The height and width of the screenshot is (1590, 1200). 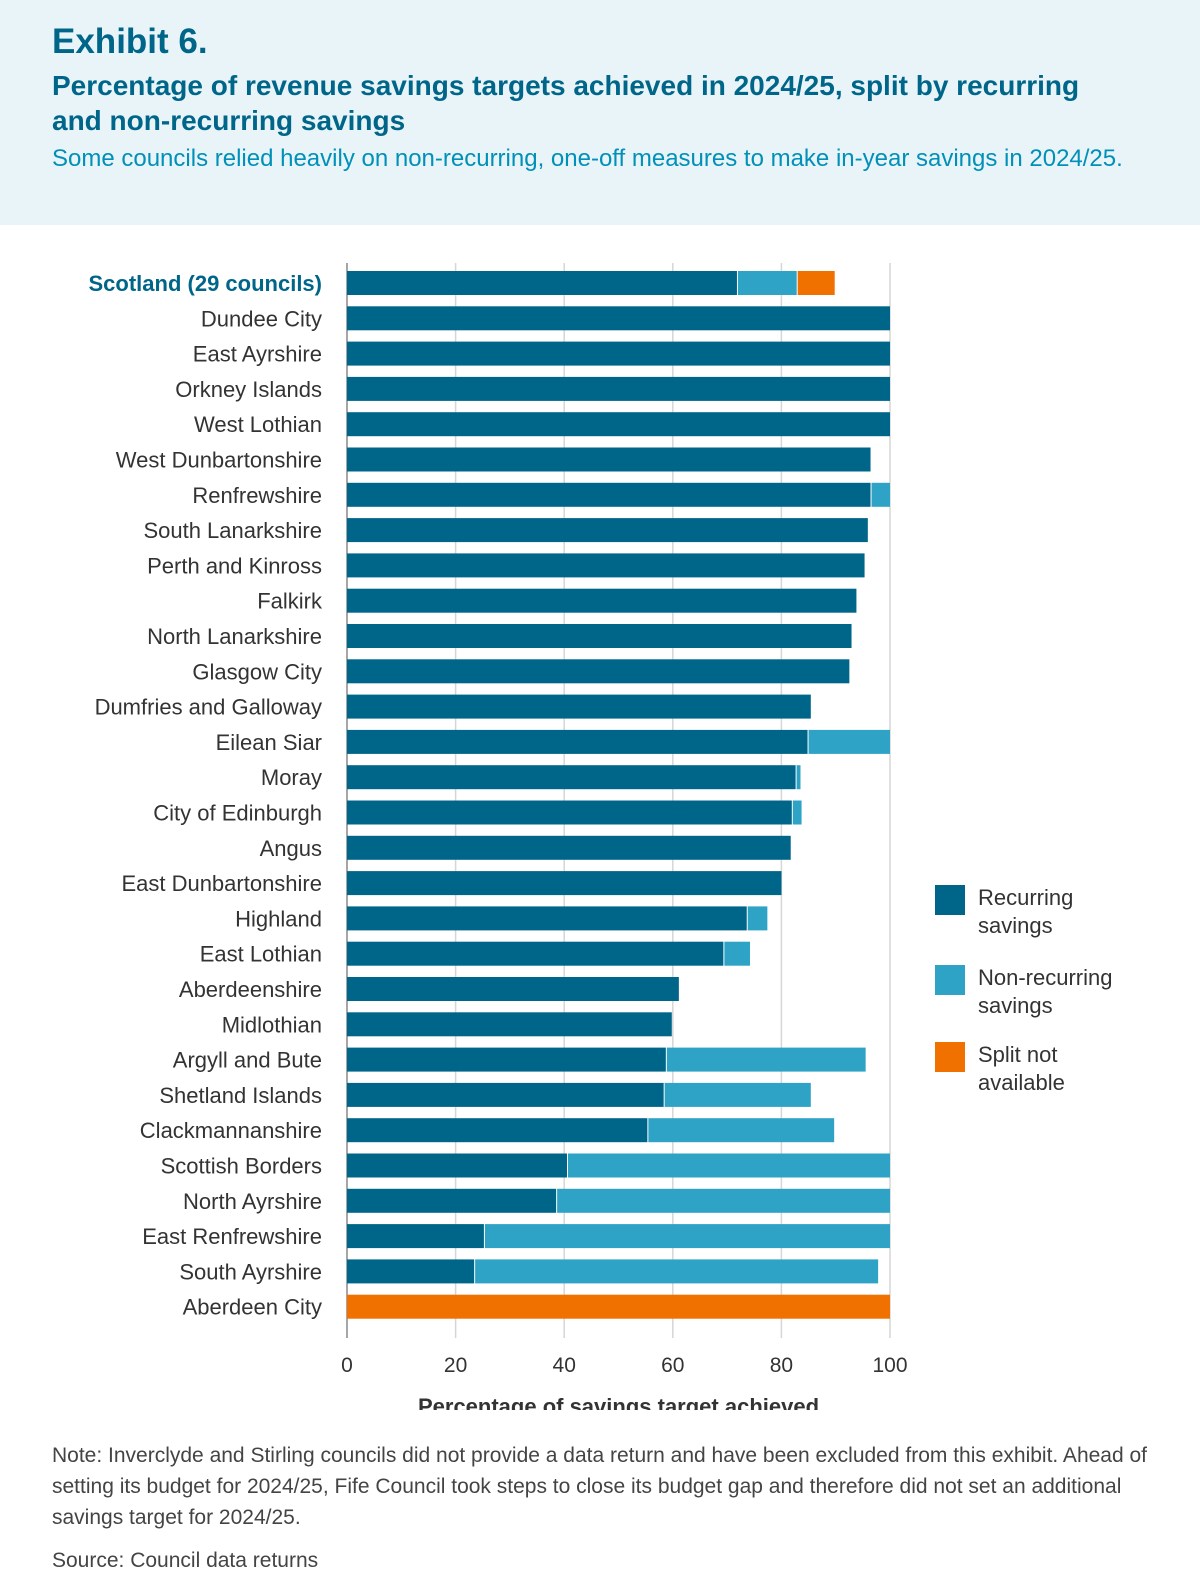 I want to click on legend-label: Non-recurring, so click(x=1045, y=977).